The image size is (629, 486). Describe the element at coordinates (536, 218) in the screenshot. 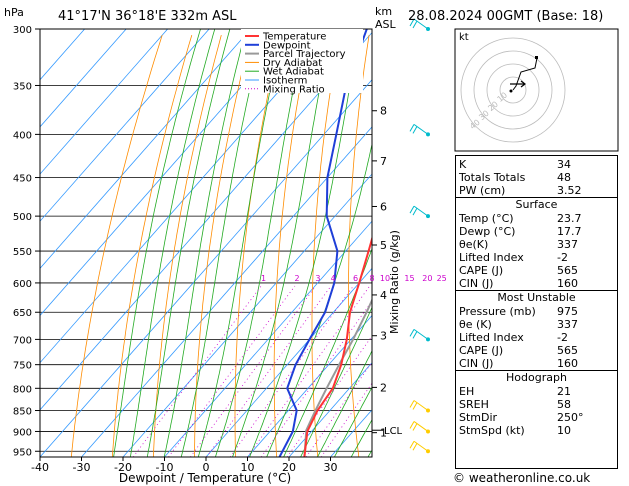

I see `index-row: Temp (°C) 23.7` at that location.